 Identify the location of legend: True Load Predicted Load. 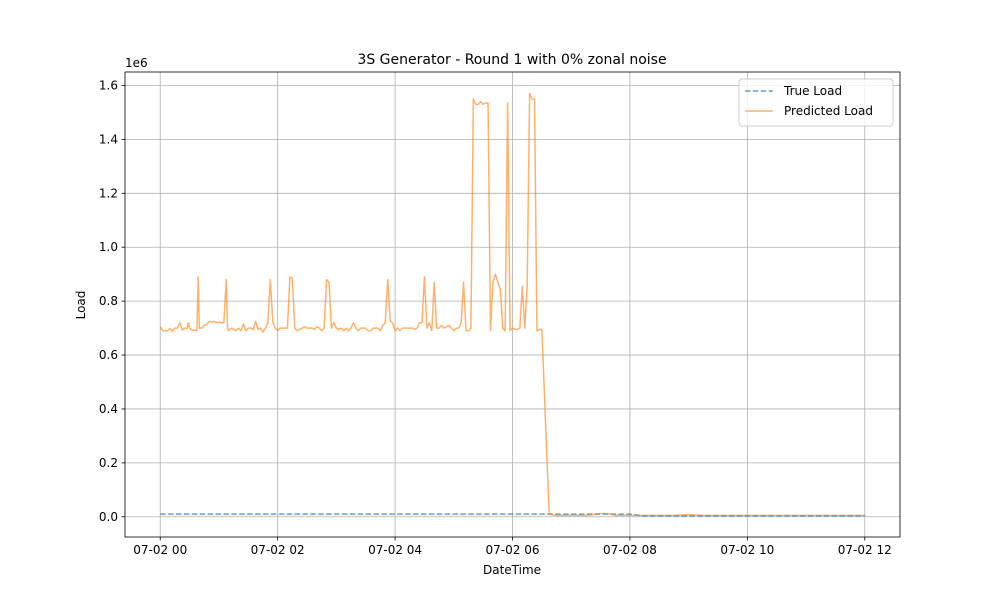
(816, 102).